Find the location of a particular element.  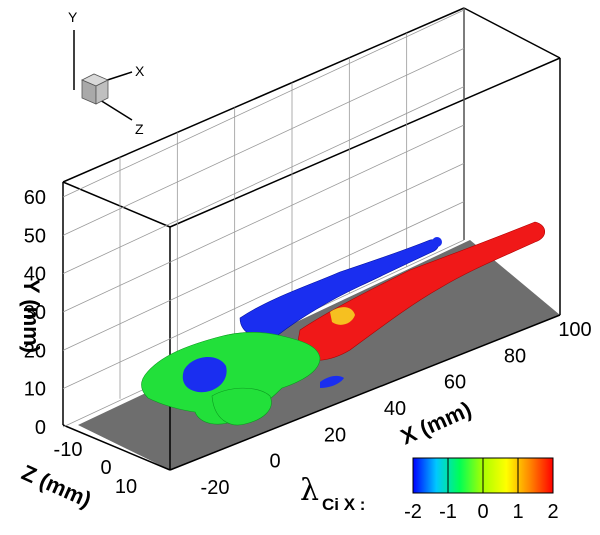

negative-core-surface is located at coordinates (204, 374).